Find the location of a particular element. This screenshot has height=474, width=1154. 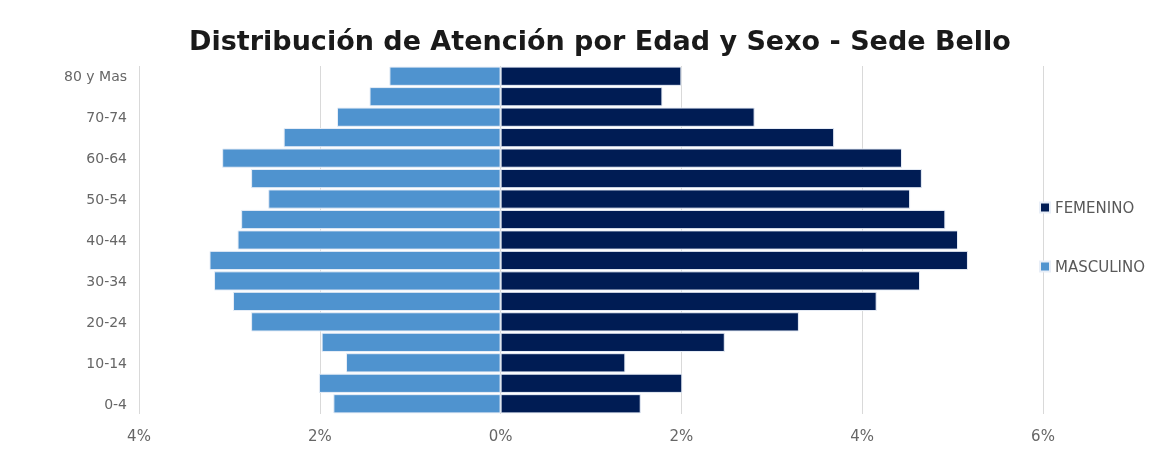

legend-label: FEMENINO is located at coordinates (1095, 207).